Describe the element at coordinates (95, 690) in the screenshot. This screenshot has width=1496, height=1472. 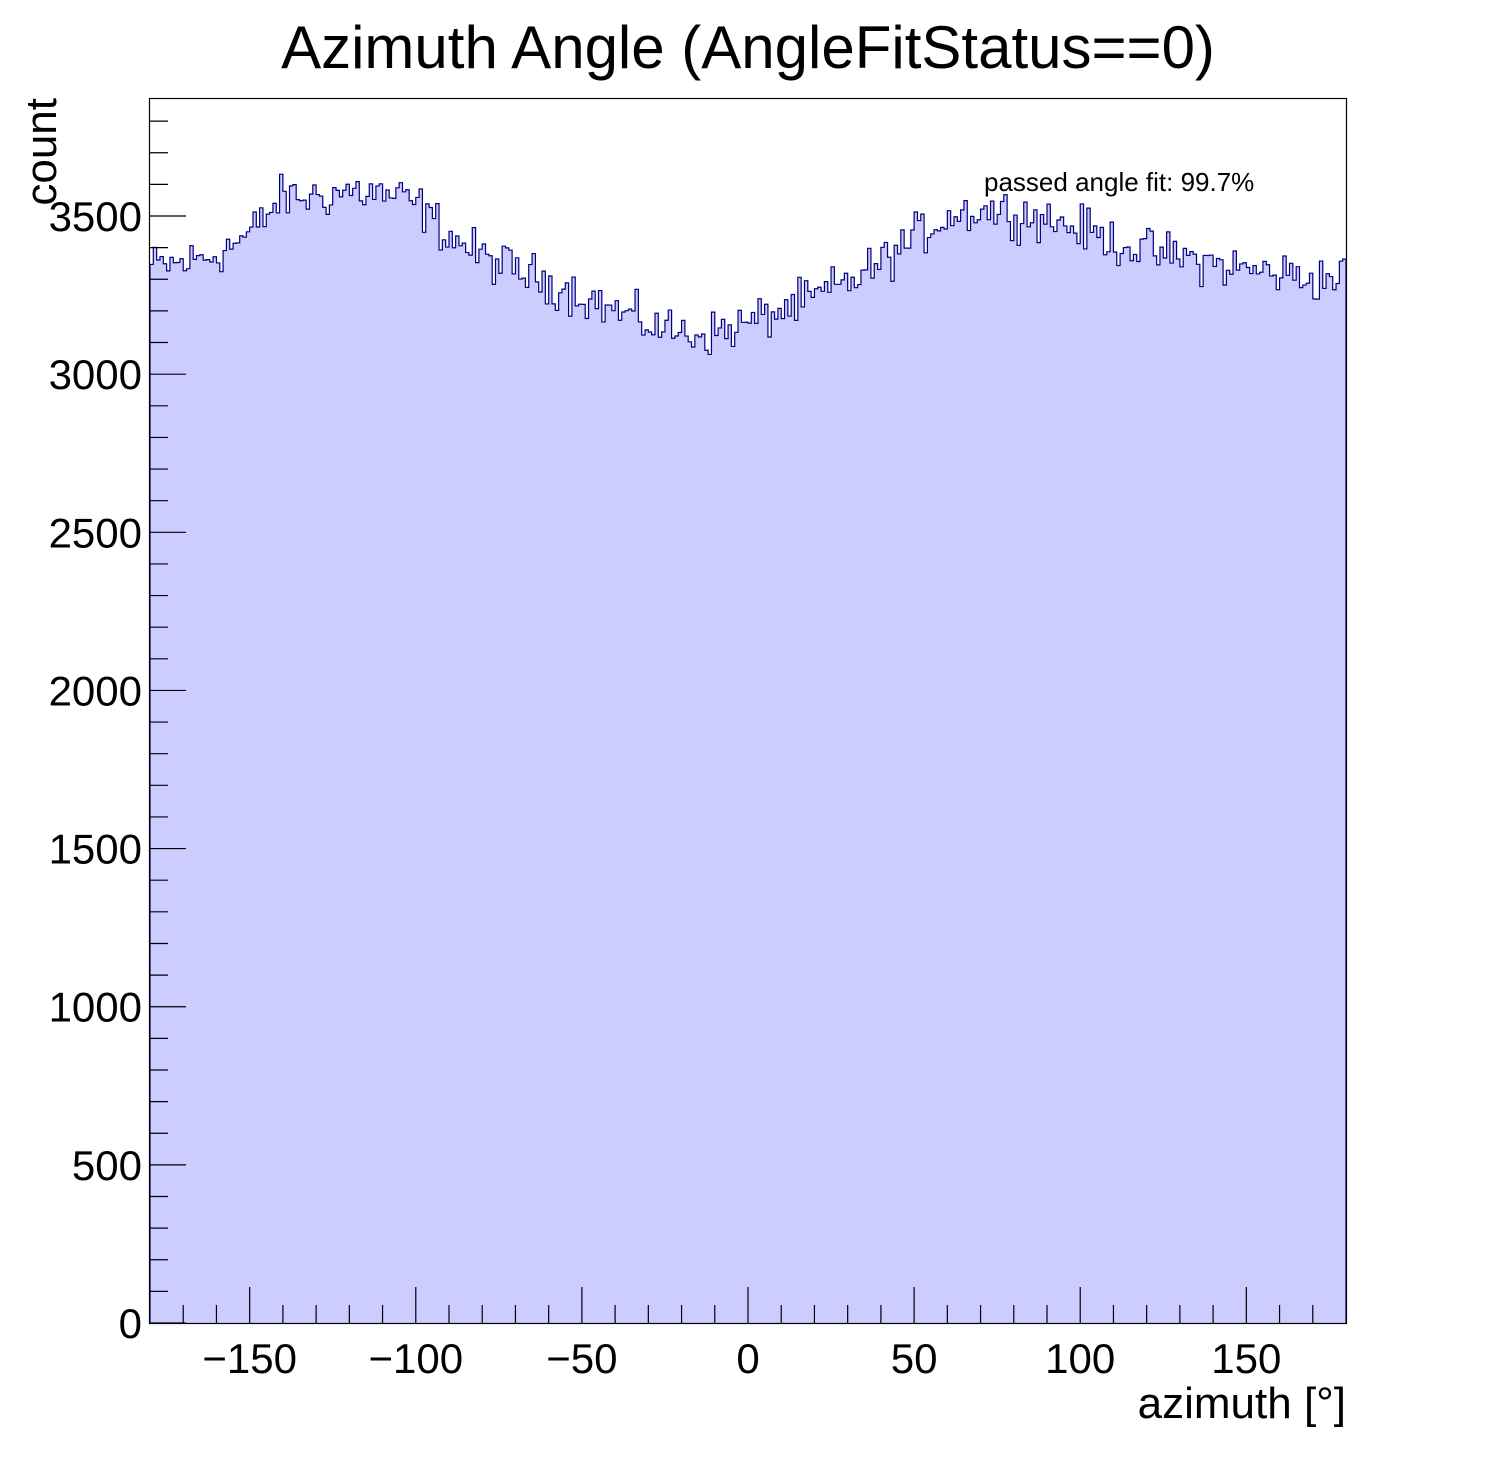
I see `y-tick-label: 2000` at that location.